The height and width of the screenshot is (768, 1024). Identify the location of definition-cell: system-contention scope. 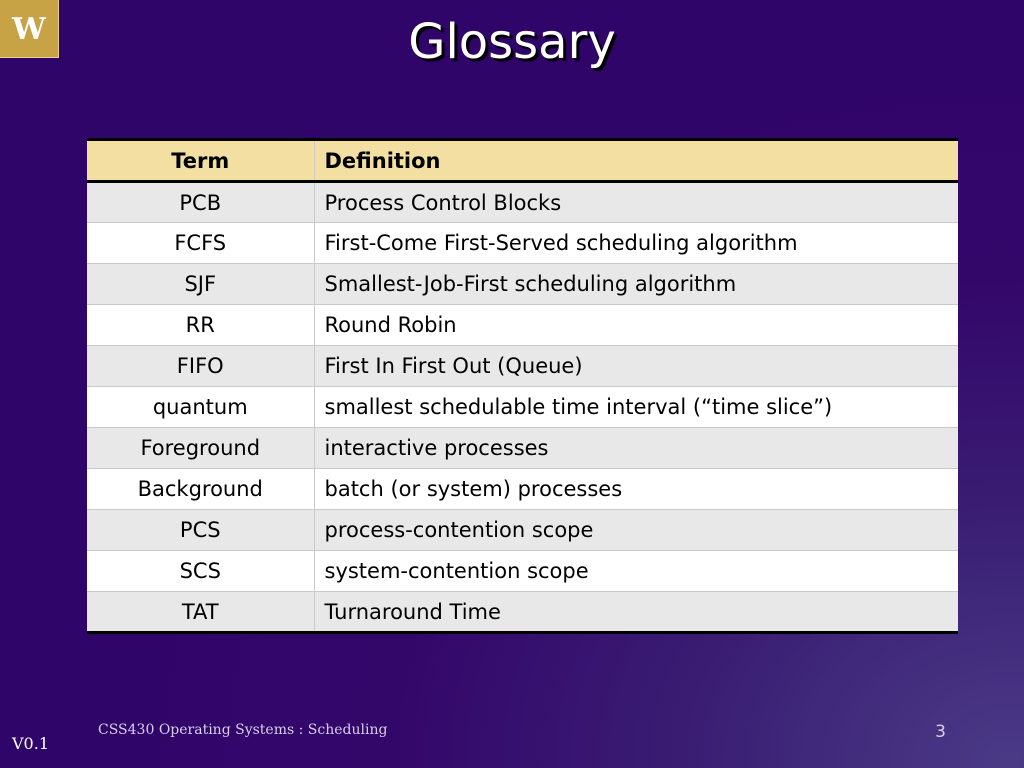
(636, 571).